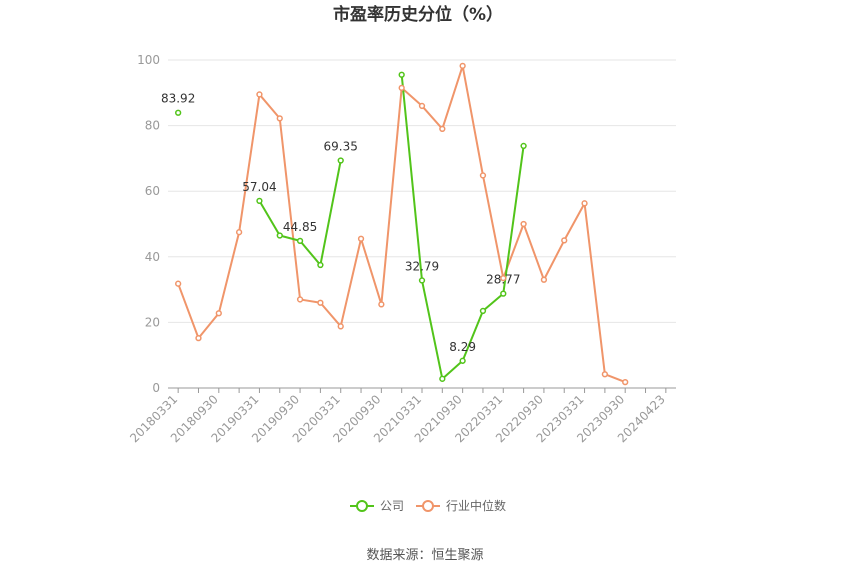  Describe the element at coordinates (422, 266) in the screenshot. I see `data-label: 32.79` at that location.